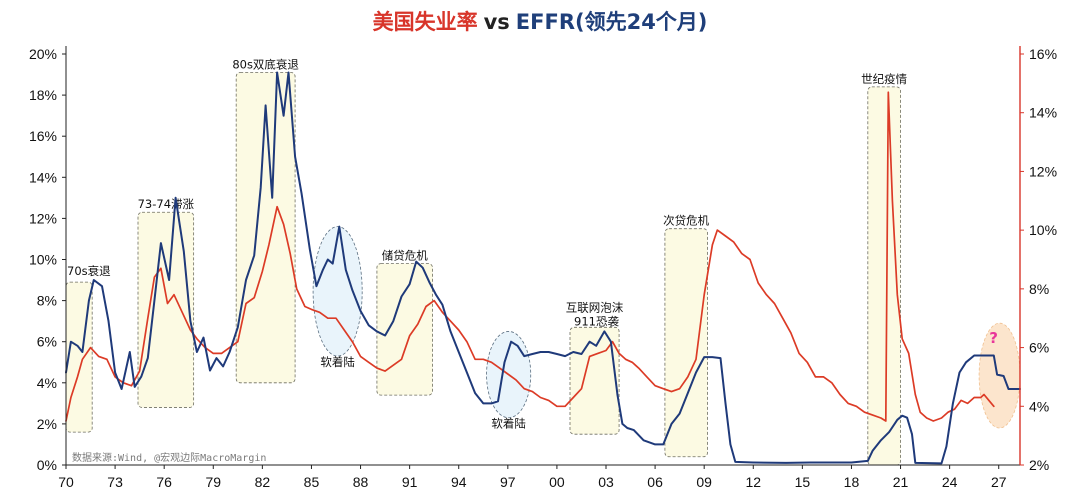 Image resolution: width=1080 pixels, height=500 pixels. Describe the element at coordinates (89, 271) in the screenshot. I see `annotation-label-0: 70s衰退` at that location.